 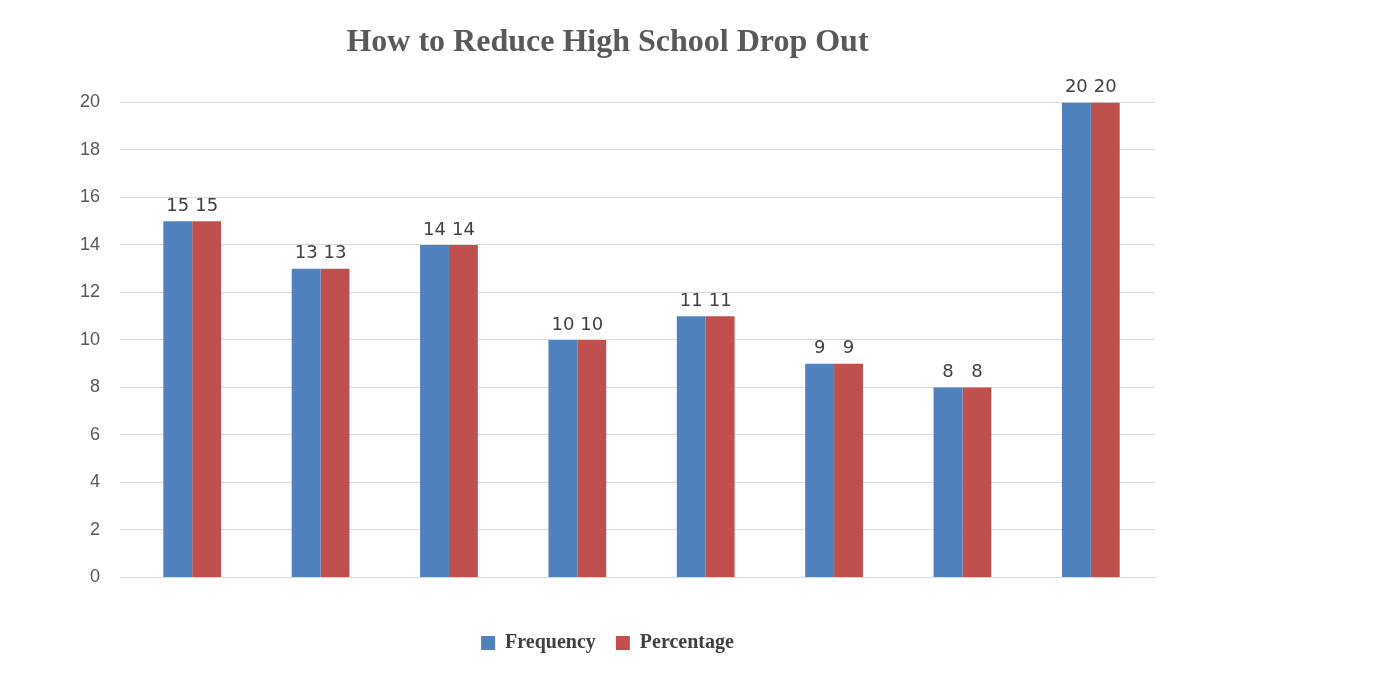 What do you see at coordinates (95, 576) in the screenshot?
I see `y-tick-label: 0` at bounding box center [95, 576].